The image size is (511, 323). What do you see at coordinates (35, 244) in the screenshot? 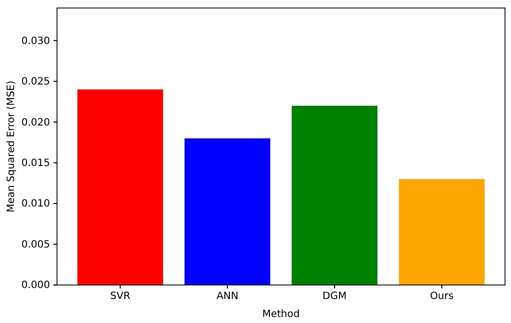
I see `y-tick-label: 0.005` at bounding box center [35, 244].